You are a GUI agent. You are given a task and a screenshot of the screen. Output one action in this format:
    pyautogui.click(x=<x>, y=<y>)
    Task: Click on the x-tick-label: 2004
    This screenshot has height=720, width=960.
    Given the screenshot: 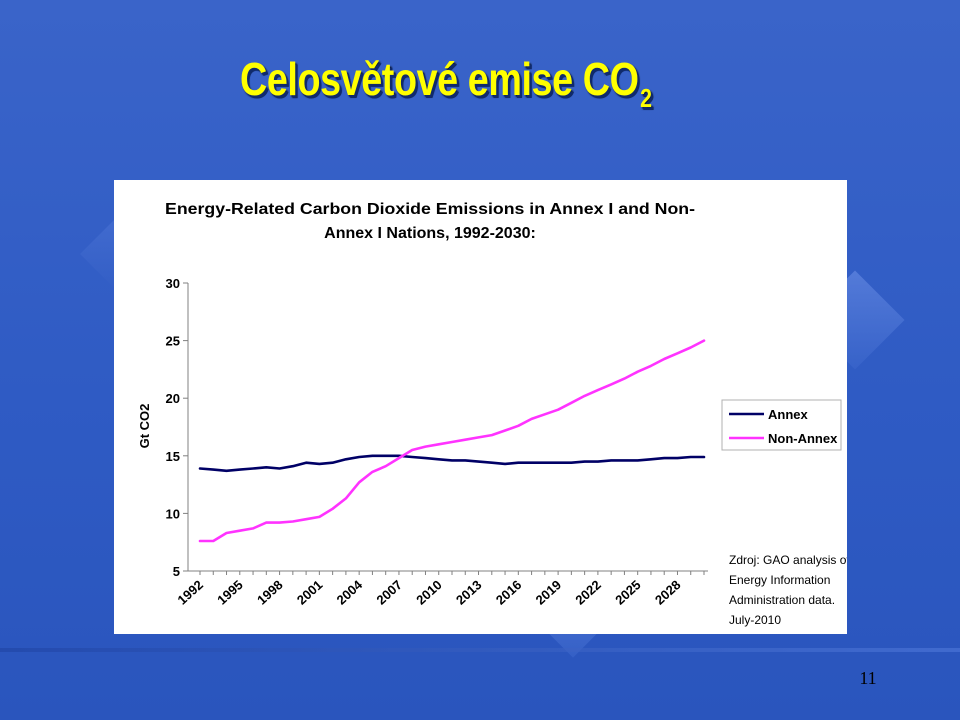 What is the action you would take?
    pyautogui.click(x=350, y=592)
    